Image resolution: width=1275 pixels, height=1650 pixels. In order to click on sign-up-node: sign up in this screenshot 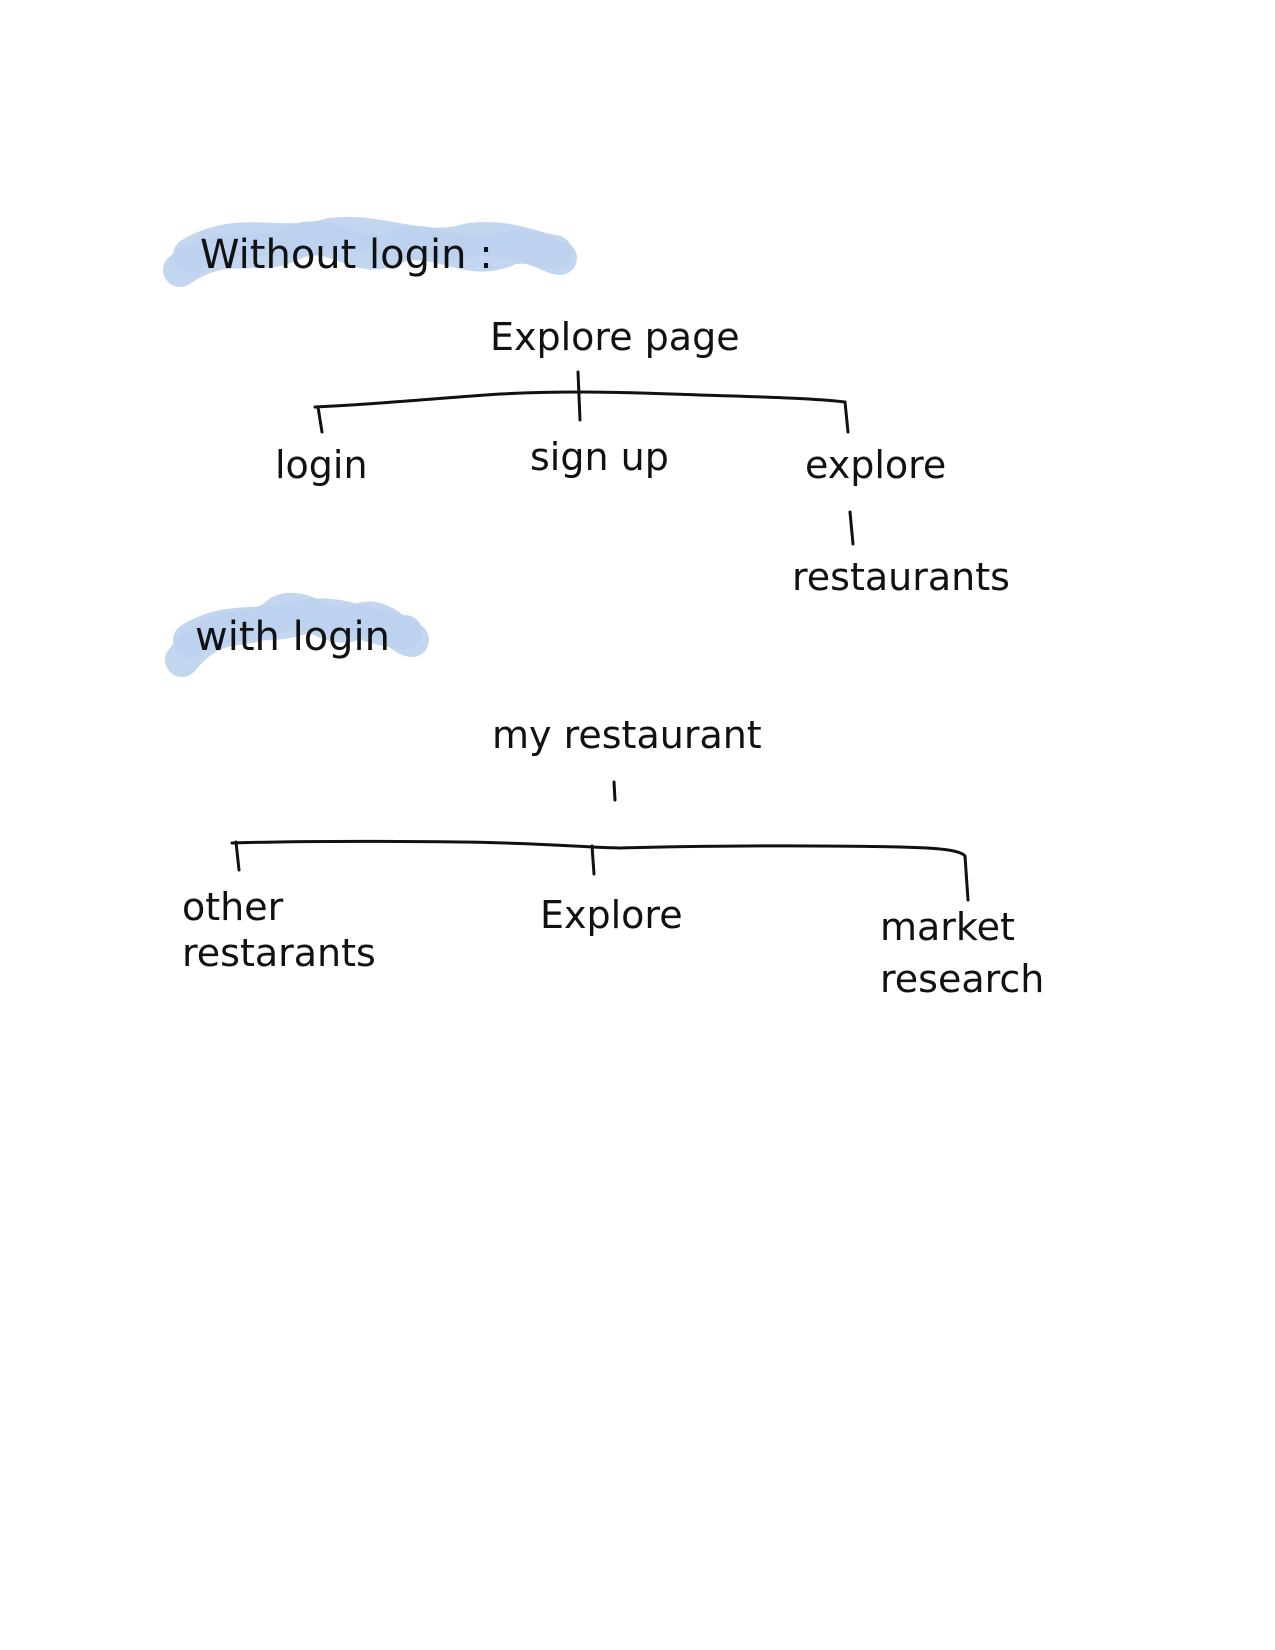, I will do `click(599, 457)`.